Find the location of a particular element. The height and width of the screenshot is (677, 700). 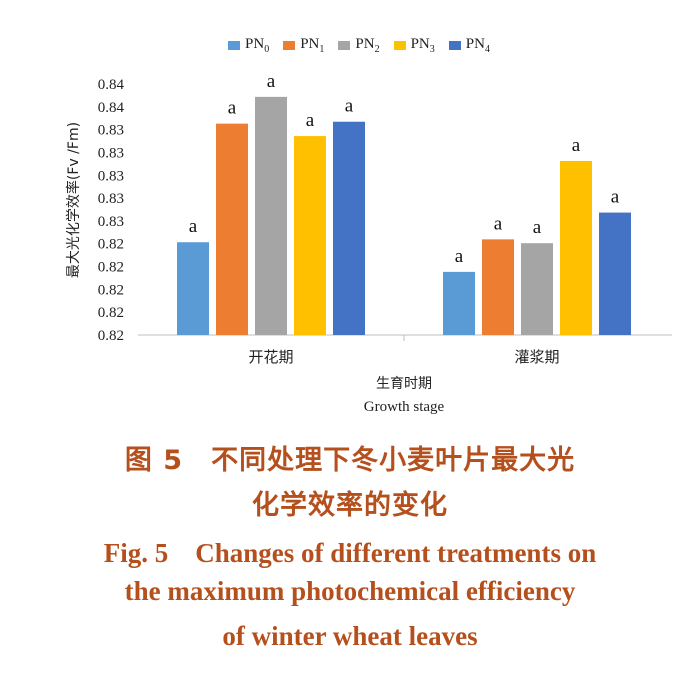

x-axis-title-cn: 生育时期 is located at coordinates (404, 384).